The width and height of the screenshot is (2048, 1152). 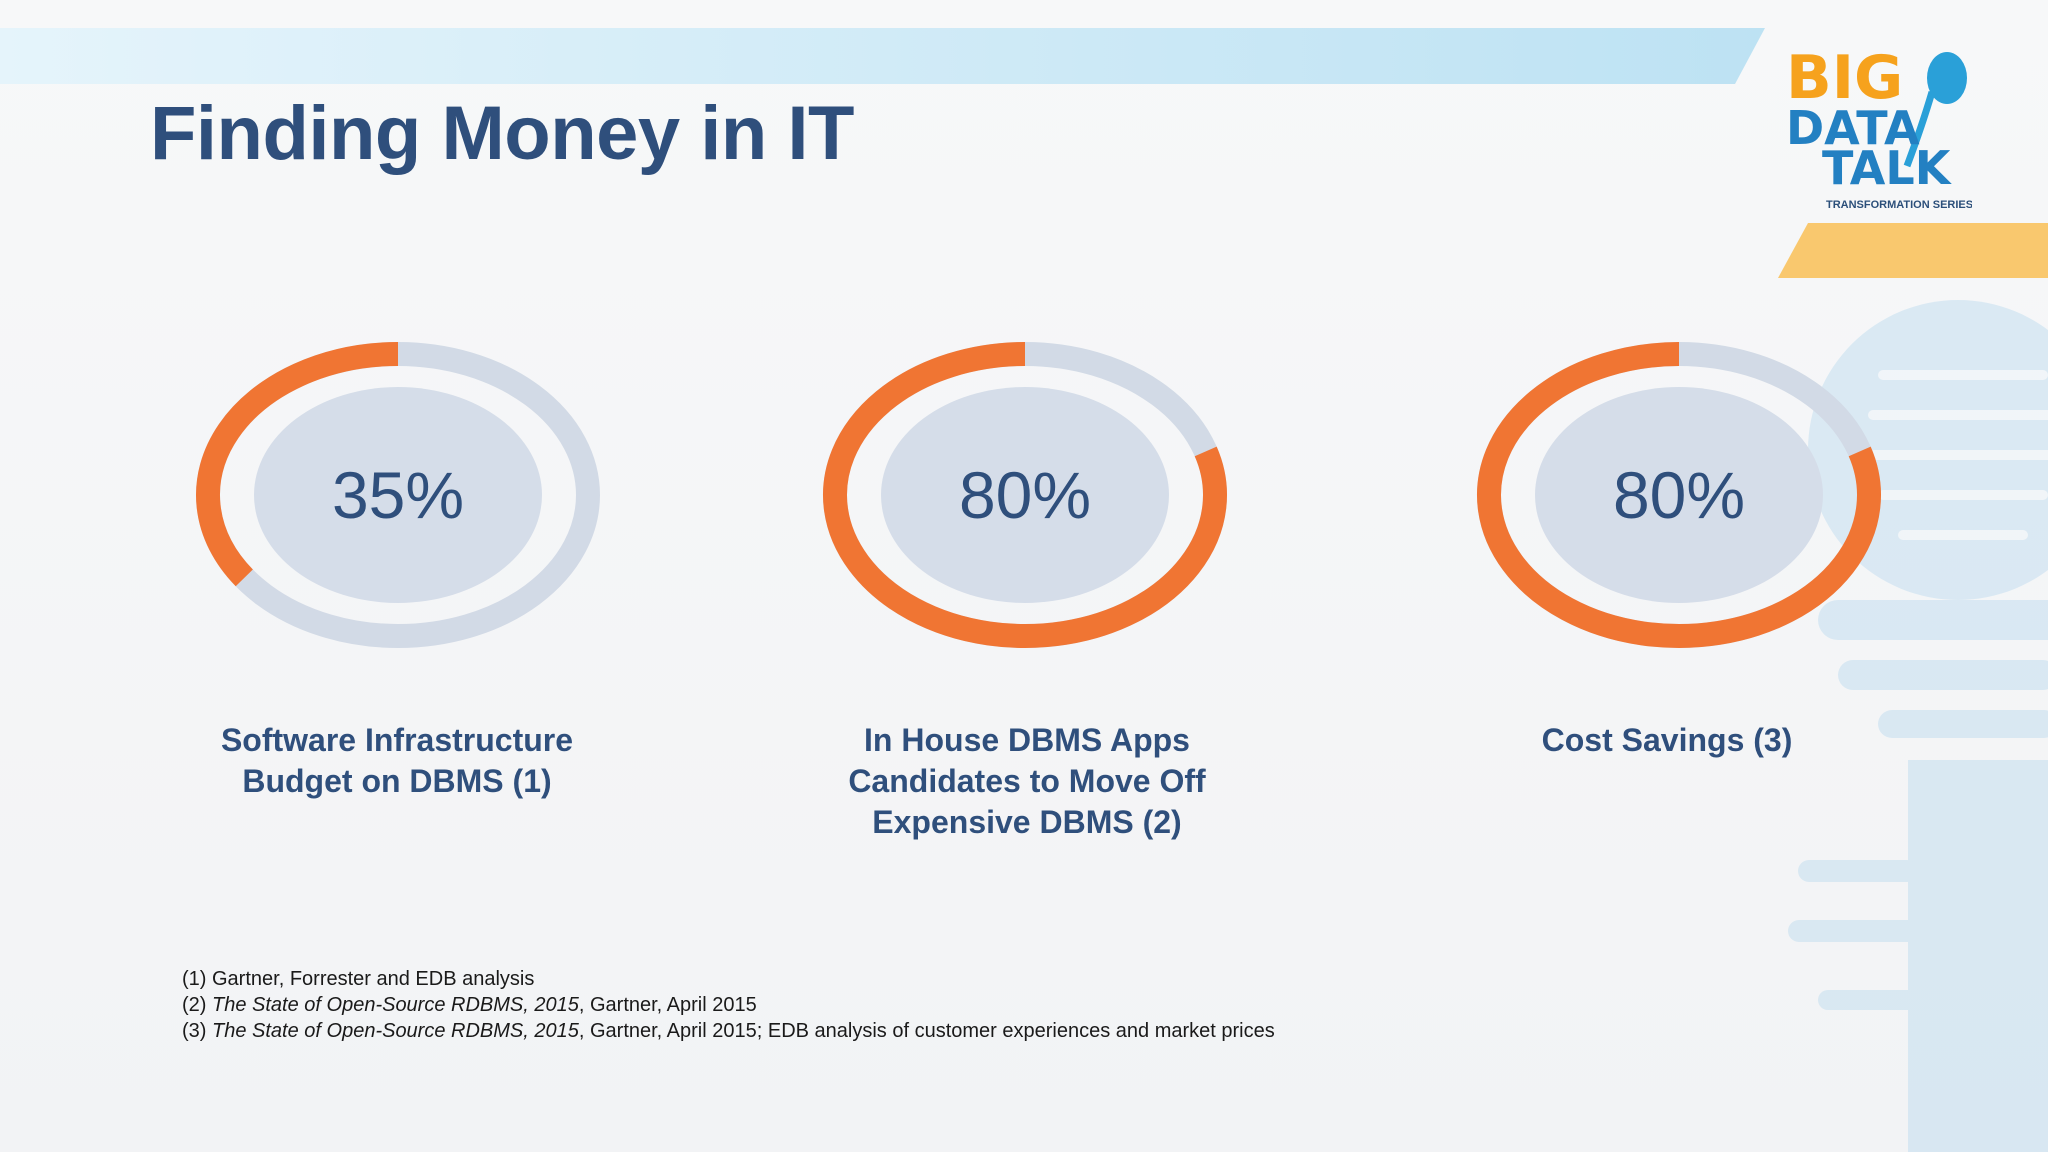 I want to click on caption-line: Budget on DBMS (1), so click(x=397, y=781).